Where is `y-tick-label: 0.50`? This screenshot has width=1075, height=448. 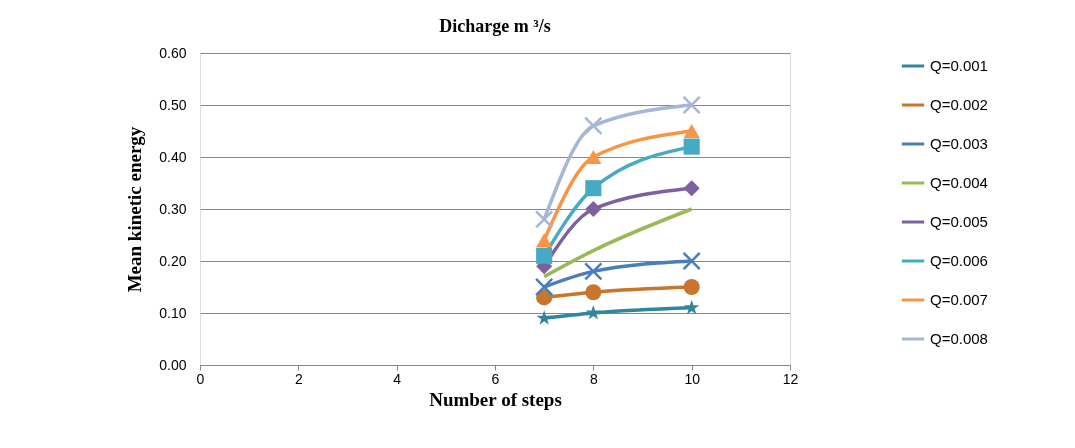 y-tick-label: 0.50 is located at coordinates (173, 104).